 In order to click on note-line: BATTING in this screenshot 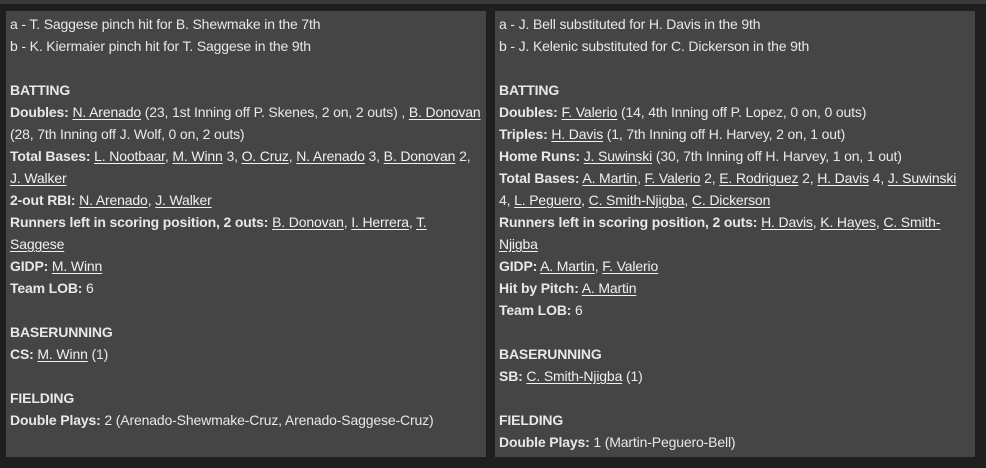, I will do `click(735, 90)`.